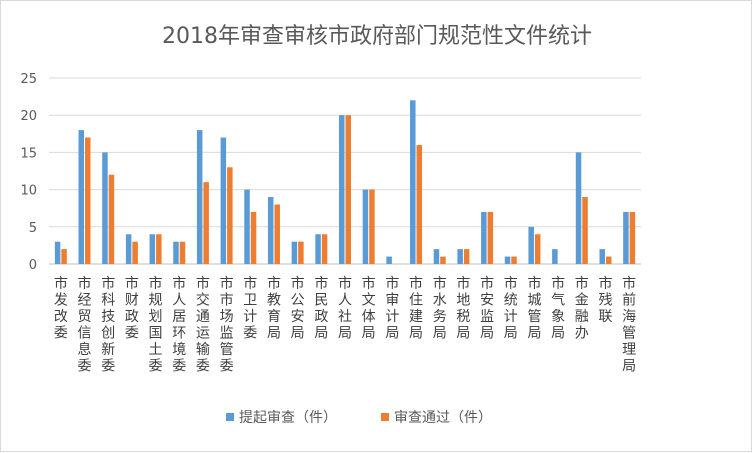 This screenshot has height=453, width=752. What do you see at coordinates (443, 418) in the screenshot?
I see `legend-label: 审查通过（件）` at bounding box center [443, 418].